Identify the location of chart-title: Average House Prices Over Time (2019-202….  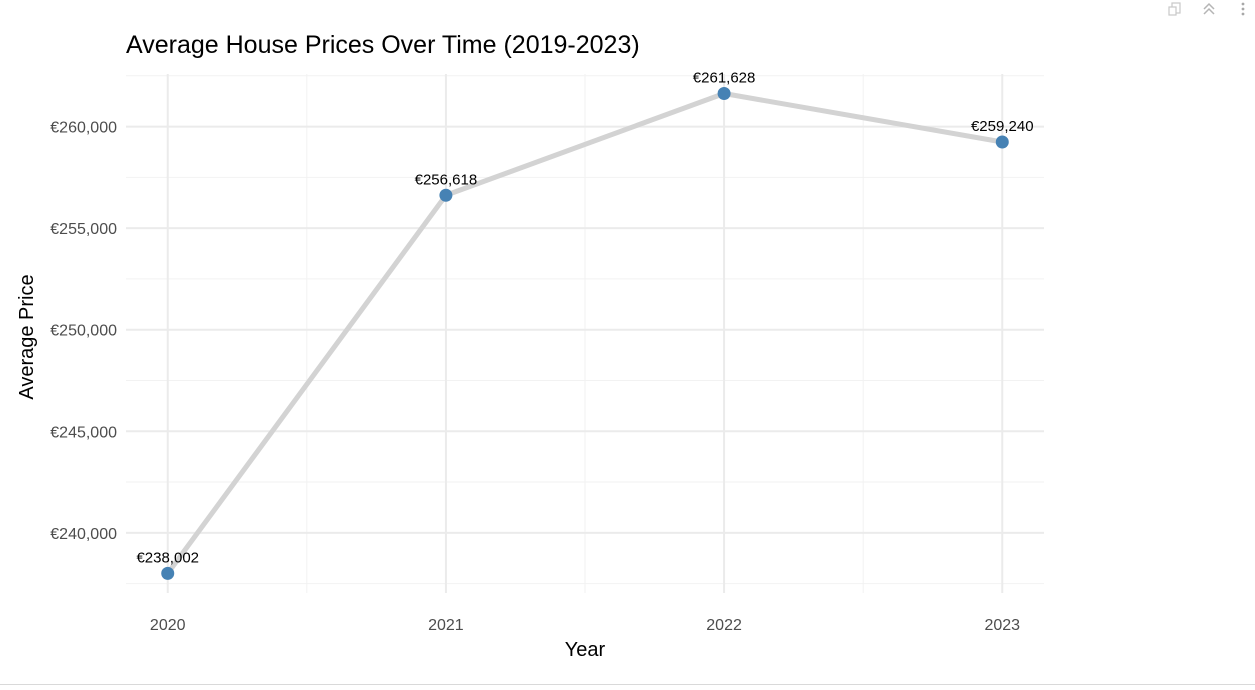
(383, 45).